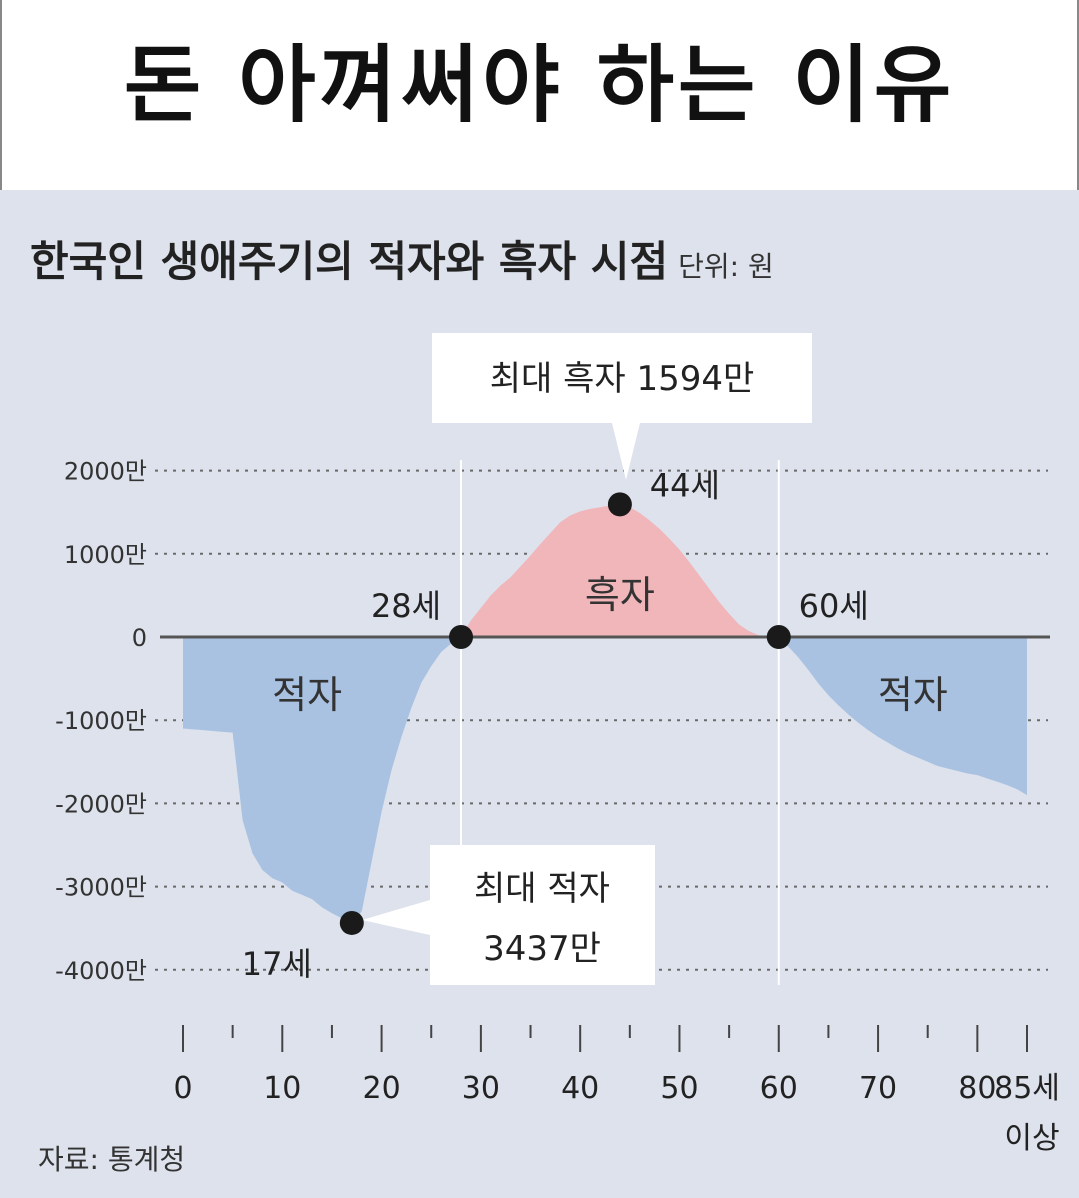  Describe the element at coordinates (1031, 1138) in the screenshot. I see `x-tick-label-suffix: 이상` at that location.